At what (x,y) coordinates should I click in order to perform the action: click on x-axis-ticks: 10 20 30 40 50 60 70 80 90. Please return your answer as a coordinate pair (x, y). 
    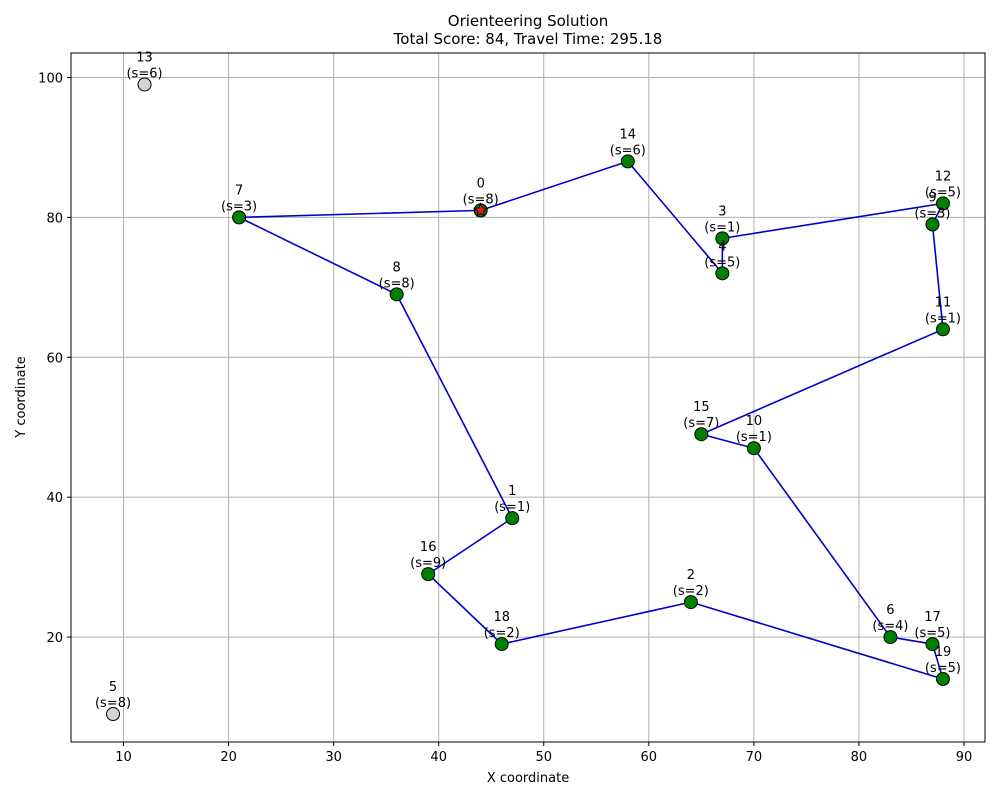
    Looking at the image, I should click on (543, 753).